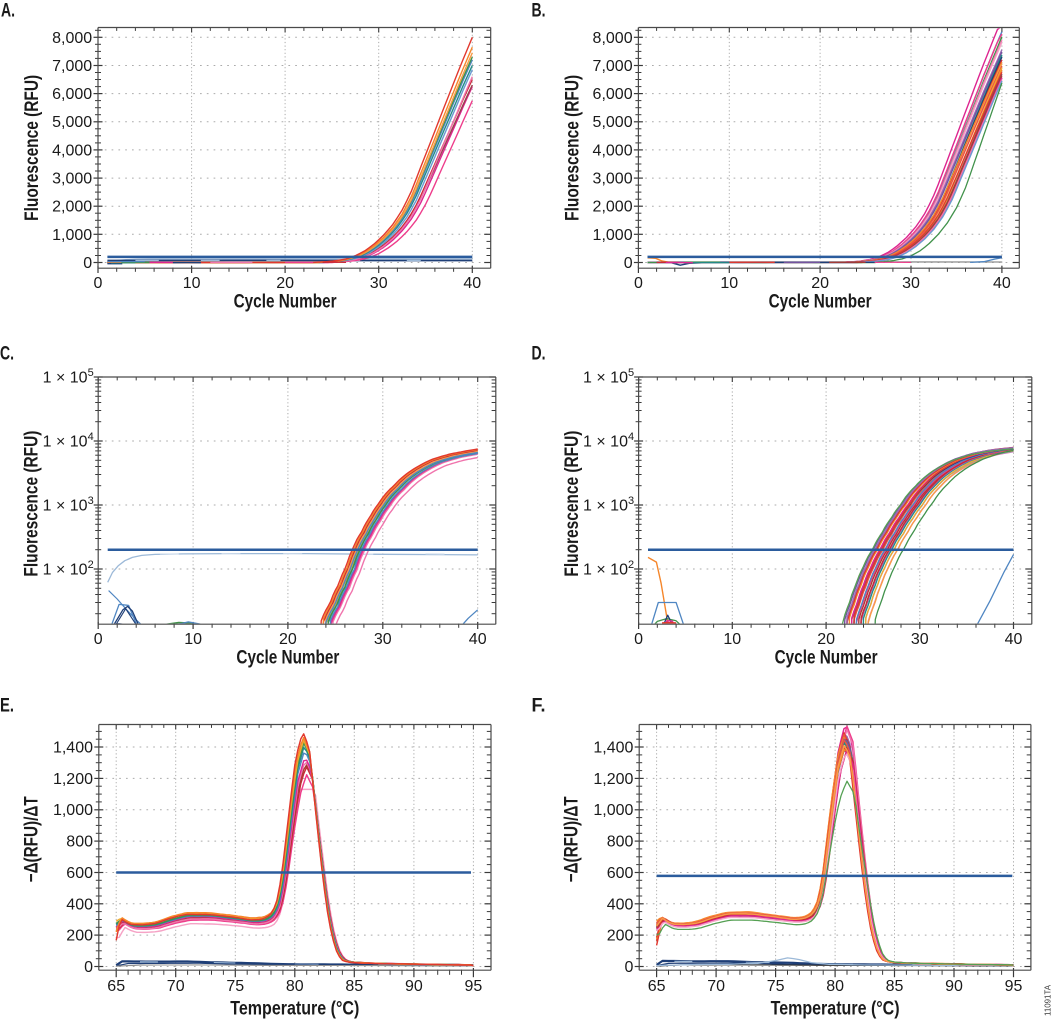 This screenshot has height=1022, width=1054. I want to click on svg-text: 11091TA, so click(1048, 1000).